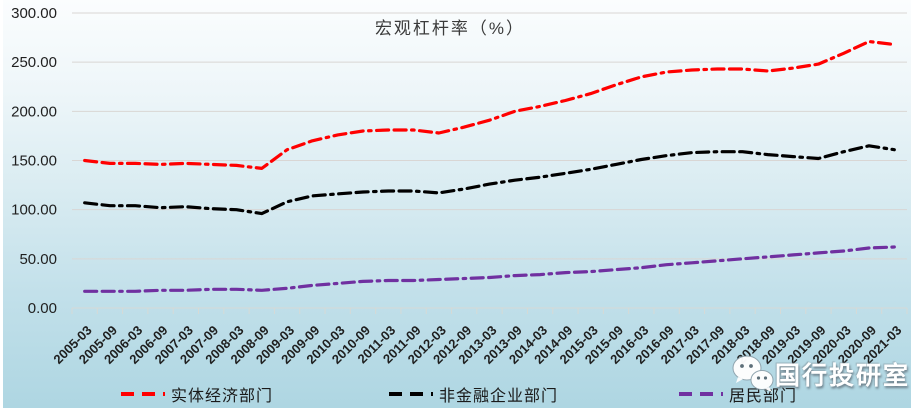 The height and width of the screenshot is (414, 915). What do you see at coordinates (34, 161) in the screenshot?
I see `y-axis-tick-label: 150.00` at bounding box center [34, 161].